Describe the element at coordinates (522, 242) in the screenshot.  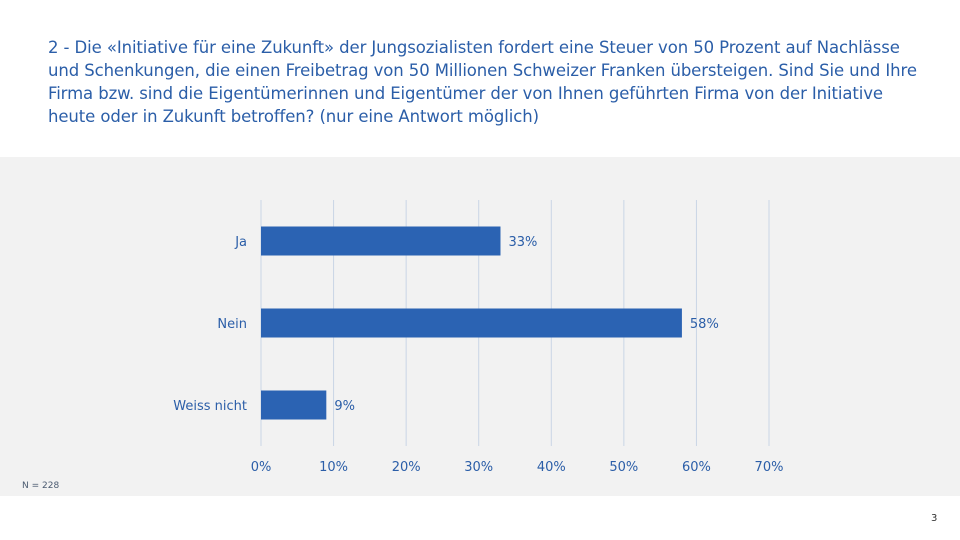
I see `data-label: 33%` at that location.